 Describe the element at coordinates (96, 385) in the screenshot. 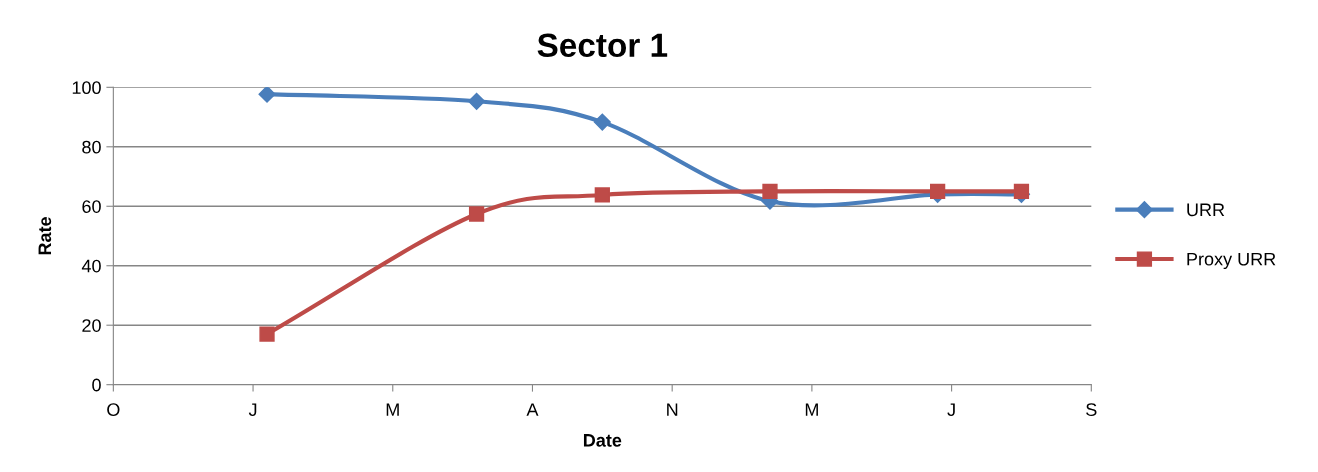

I see `y-tick-label: 0` at that location.